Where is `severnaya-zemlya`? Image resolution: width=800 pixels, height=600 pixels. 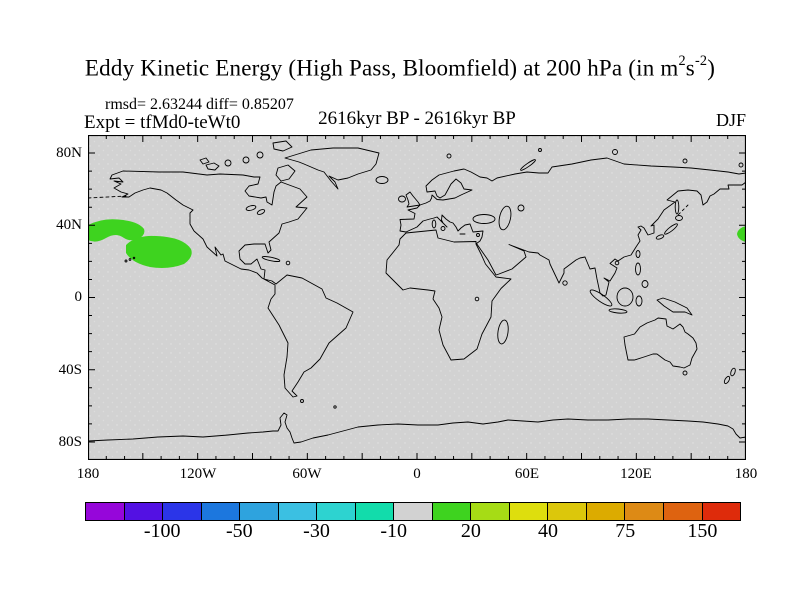
severnaya-zemlya is located at coordinates (615, 152).